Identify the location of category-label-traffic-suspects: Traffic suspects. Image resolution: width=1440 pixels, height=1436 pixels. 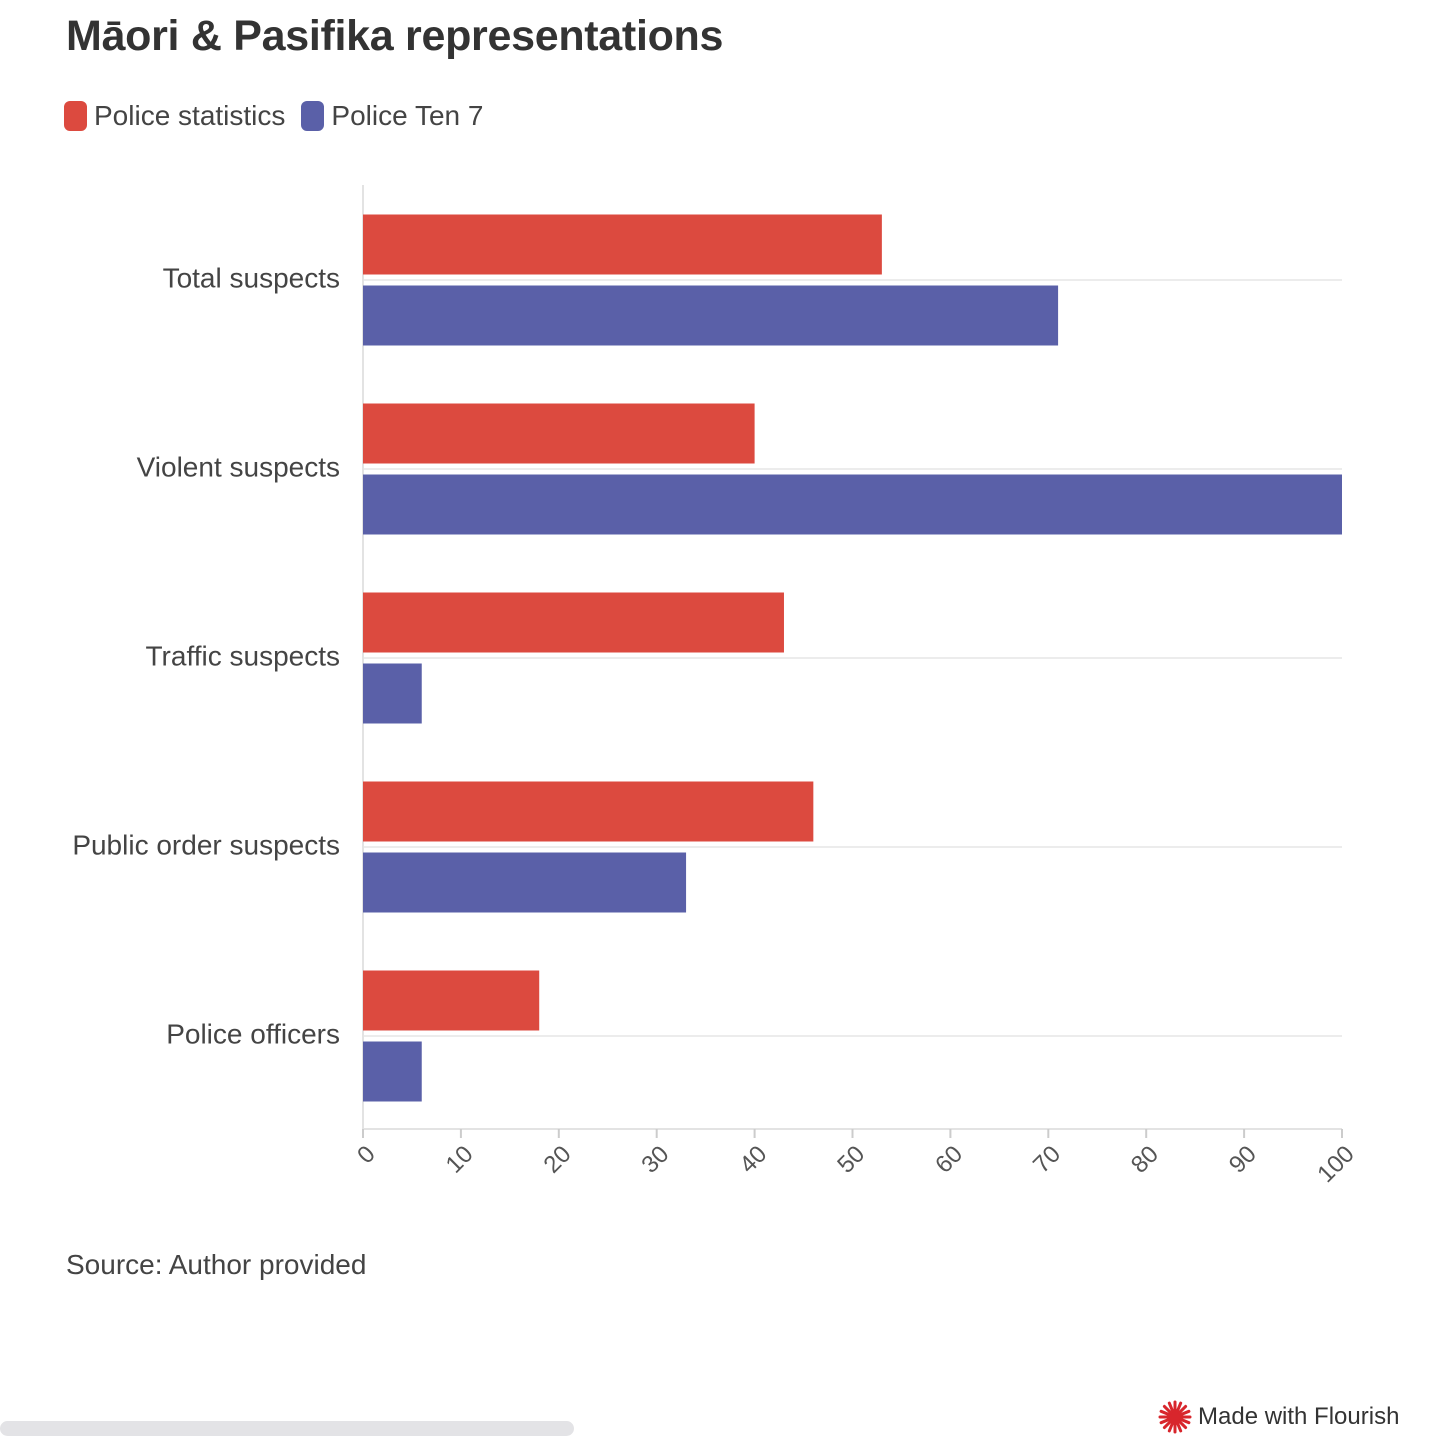
(242, 655).